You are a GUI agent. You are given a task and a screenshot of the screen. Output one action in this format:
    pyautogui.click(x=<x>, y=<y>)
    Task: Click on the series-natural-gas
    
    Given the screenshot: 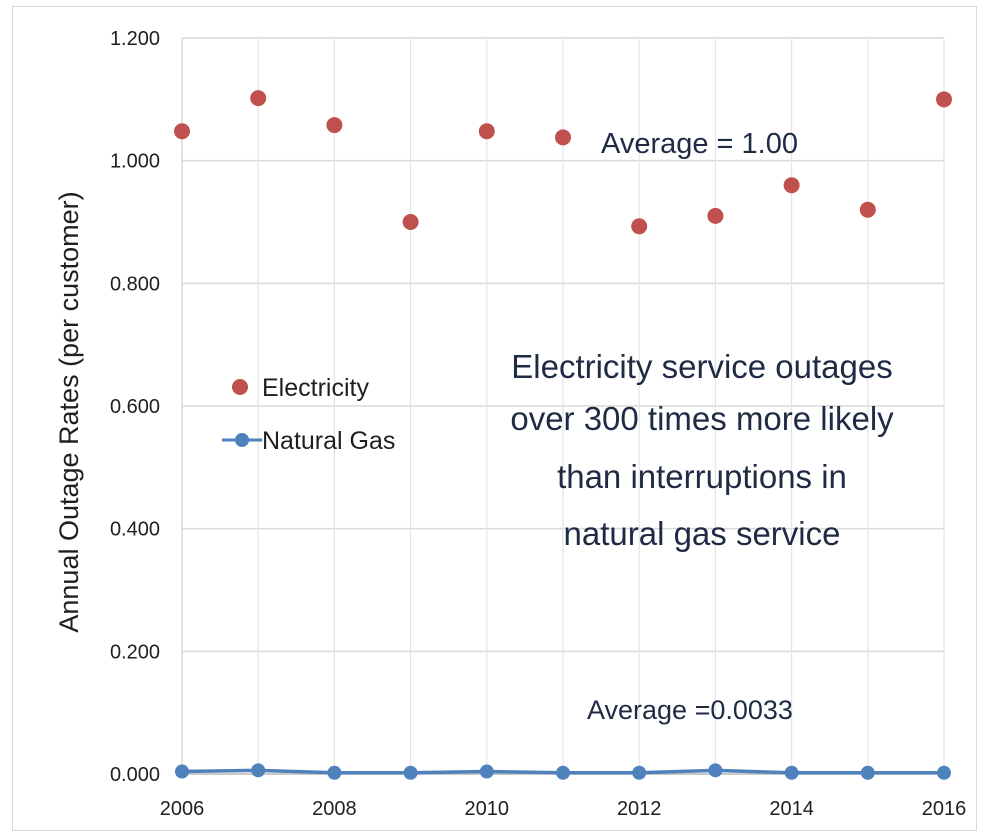 What is the action you would take?
    pyautogui.click(x=563, y=771)
    